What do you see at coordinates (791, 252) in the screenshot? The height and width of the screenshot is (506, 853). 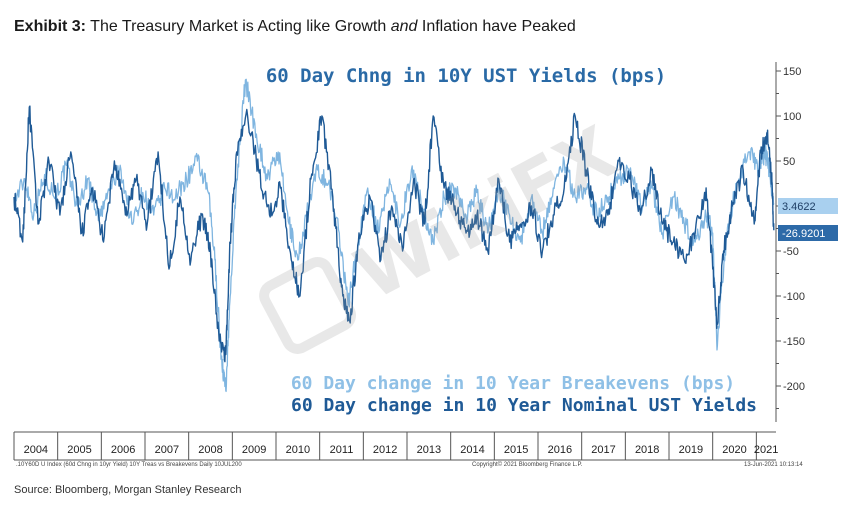 I see `y-tick-label: -50` at bounding box center [791, 252].